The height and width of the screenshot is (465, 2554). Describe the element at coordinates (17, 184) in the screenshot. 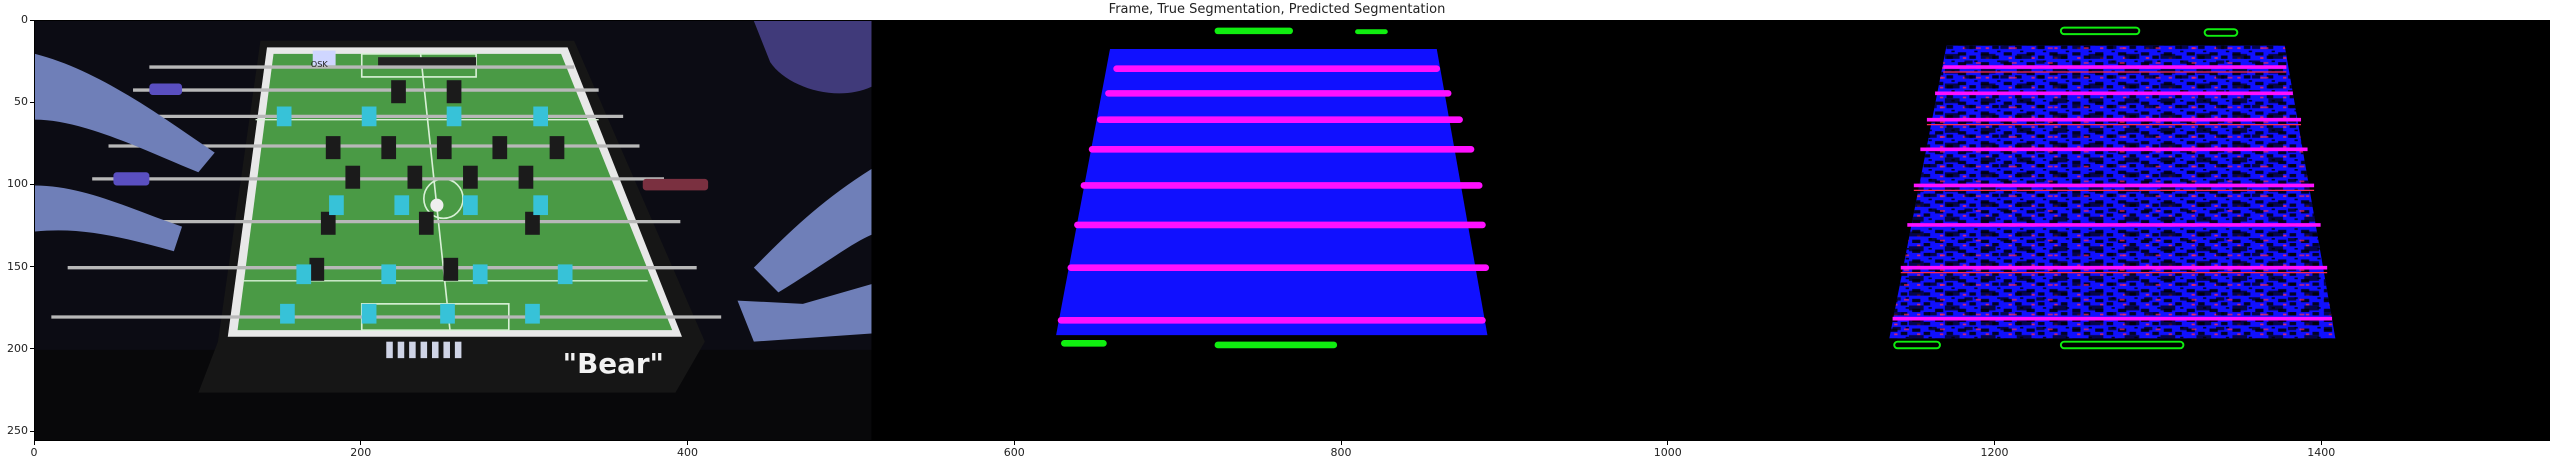

I see `y-tick-label: 100` at that location.